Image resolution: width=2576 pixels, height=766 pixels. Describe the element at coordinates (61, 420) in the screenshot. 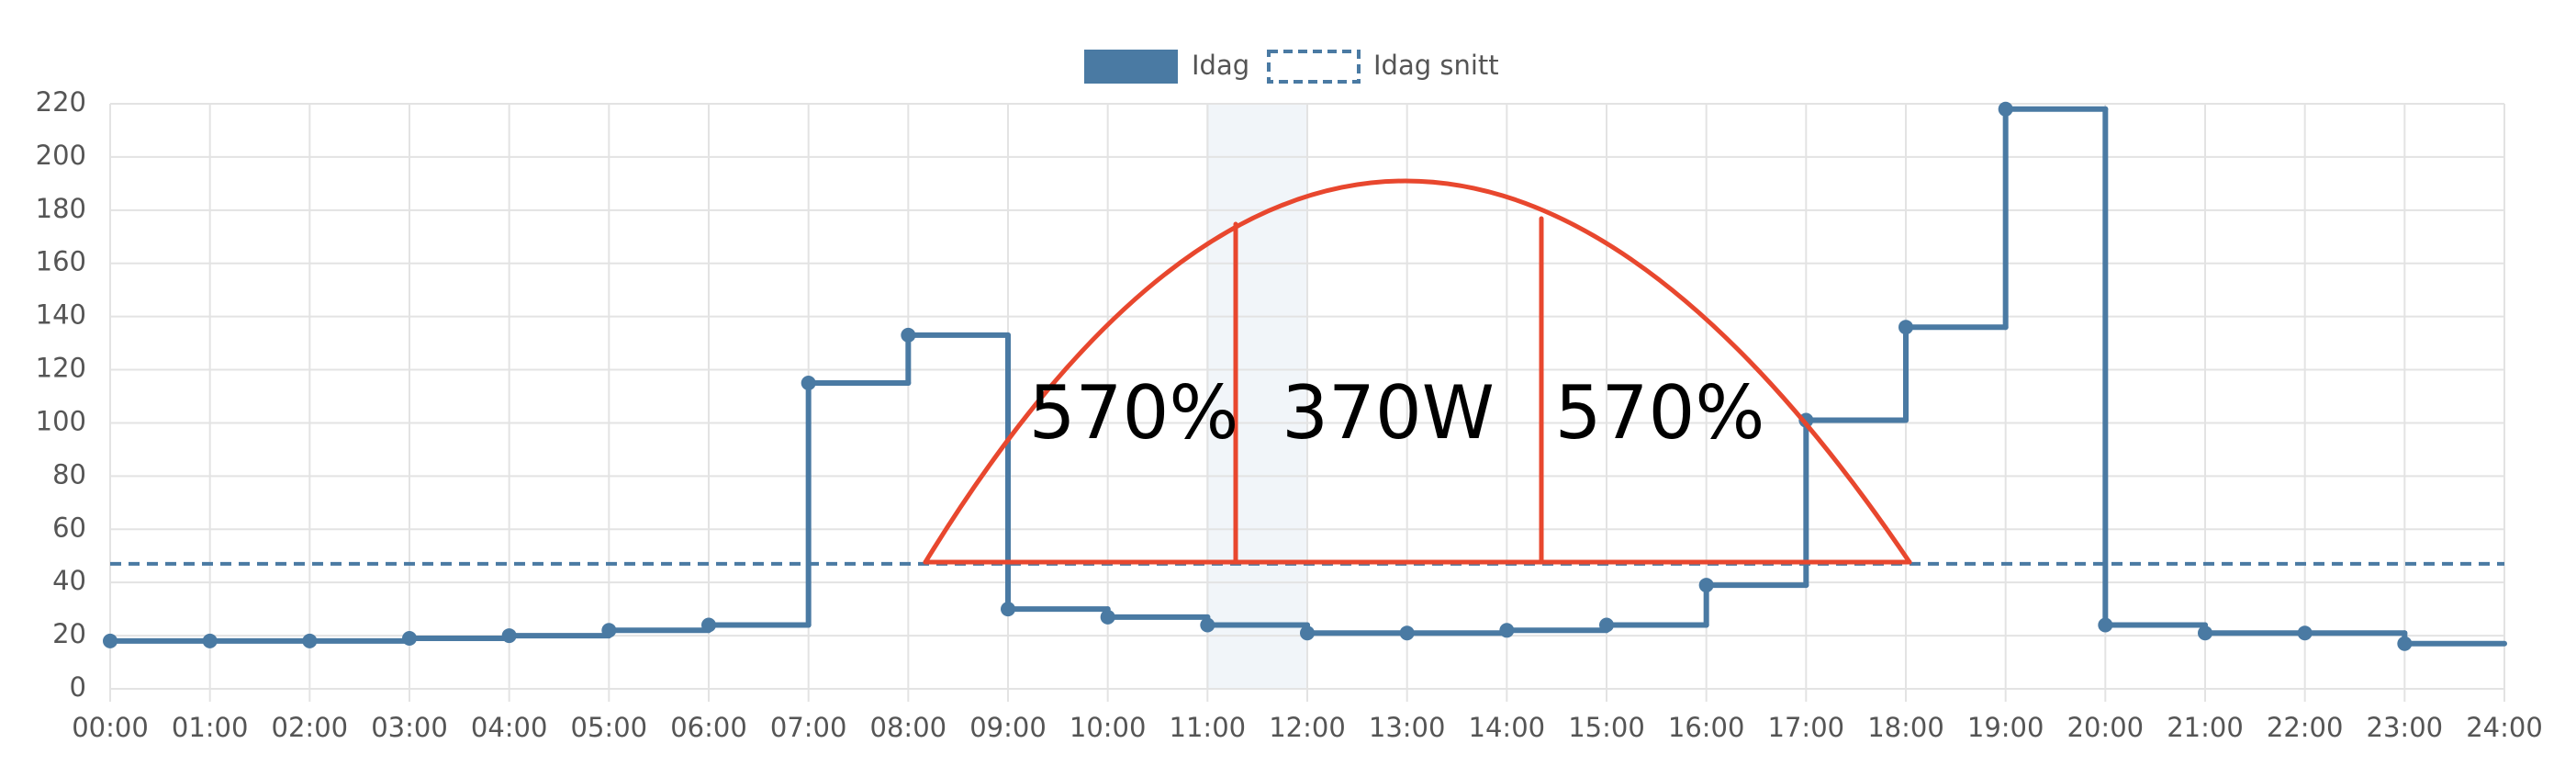

I see `y-tick-label: 100` at that location.